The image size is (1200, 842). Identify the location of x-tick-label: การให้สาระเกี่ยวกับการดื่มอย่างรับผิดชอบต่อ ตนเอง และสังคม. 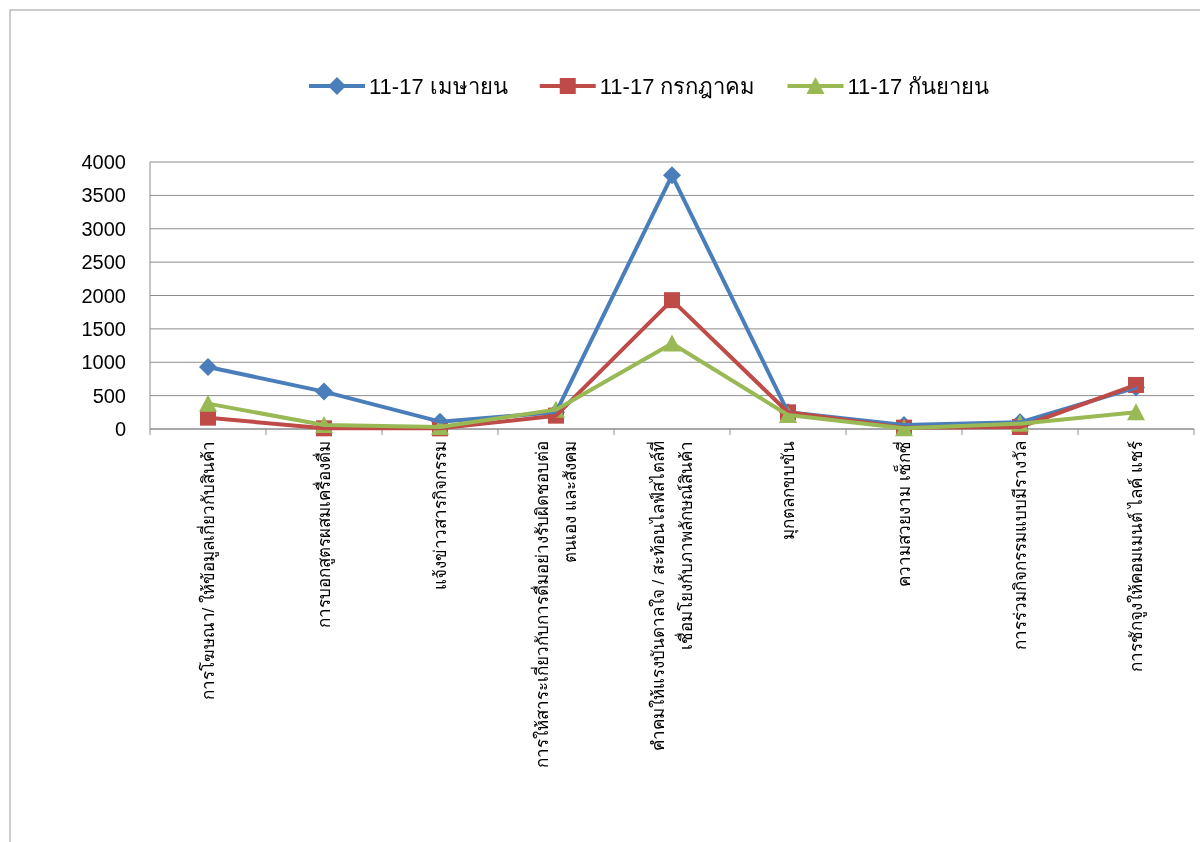
(555, 604).